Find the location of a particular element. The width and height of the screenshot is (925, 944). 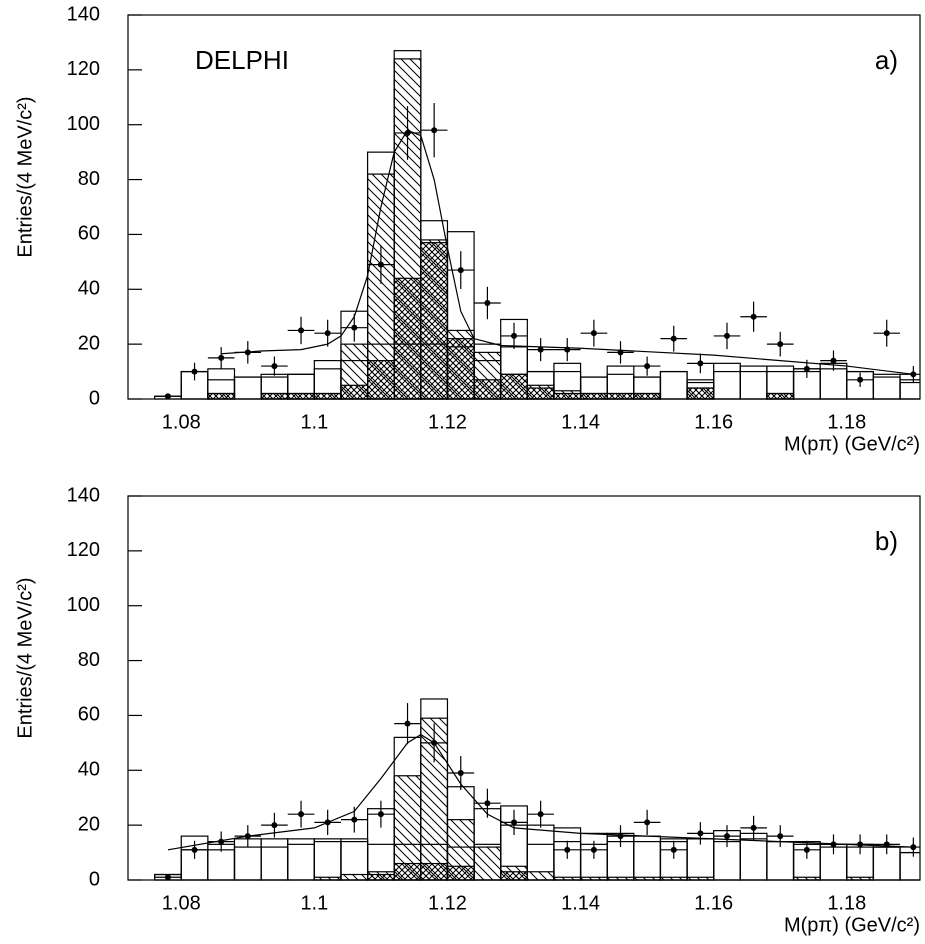

x-tick-label: 1.16 is located at coordinates (713, 422).